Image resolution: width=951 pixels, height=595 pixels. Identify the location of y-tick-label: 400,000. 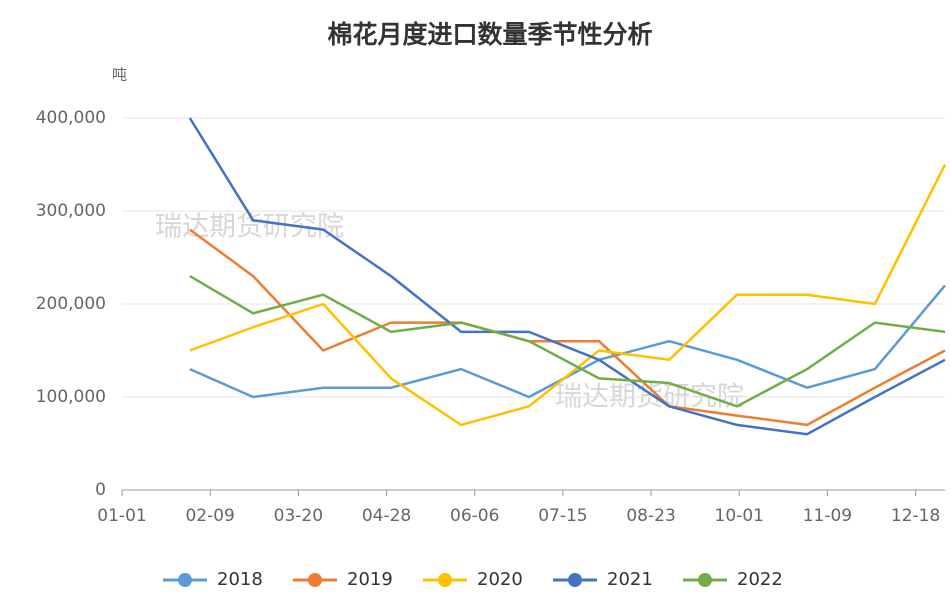
(71, 118).